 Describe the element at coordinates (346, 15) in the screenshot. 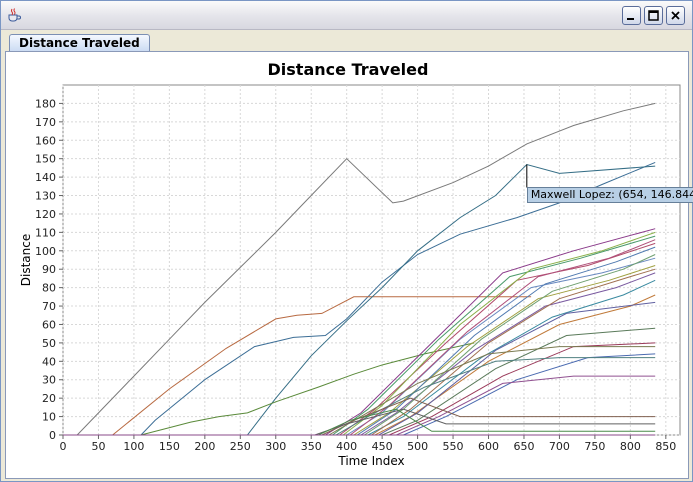

I see `title-bar` at that location.